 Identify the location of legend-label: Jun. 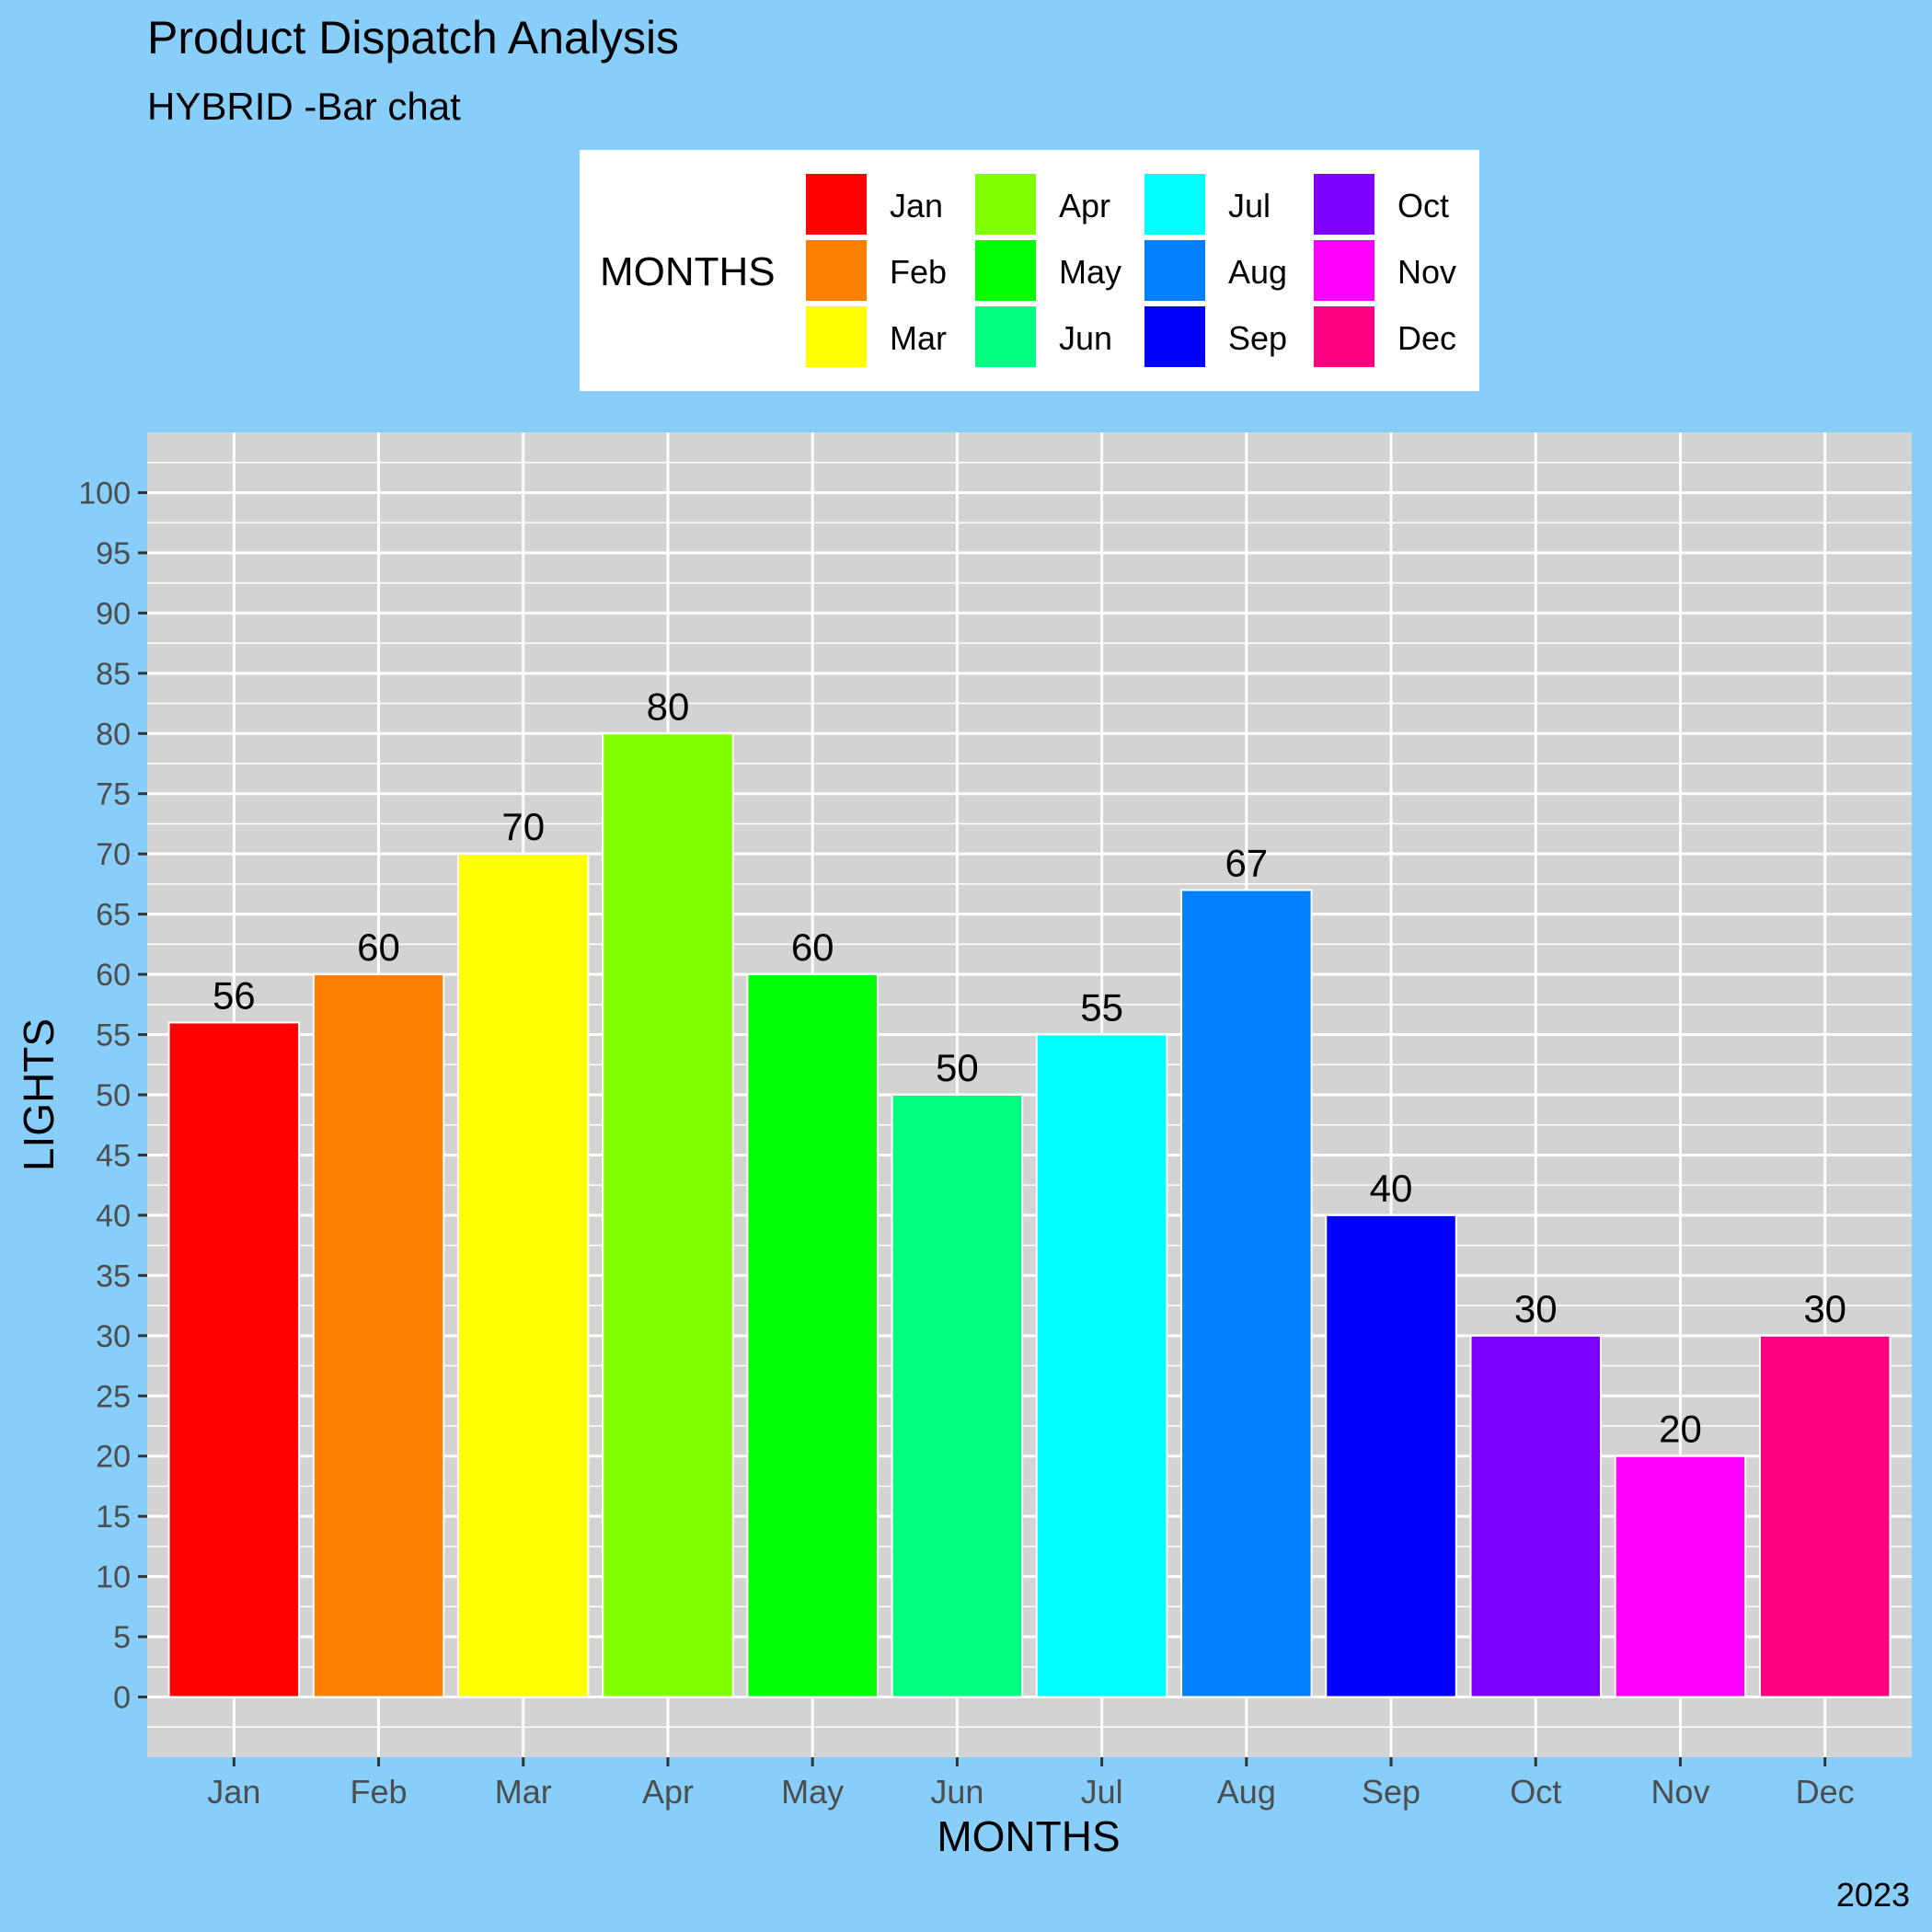
(1085, 338).